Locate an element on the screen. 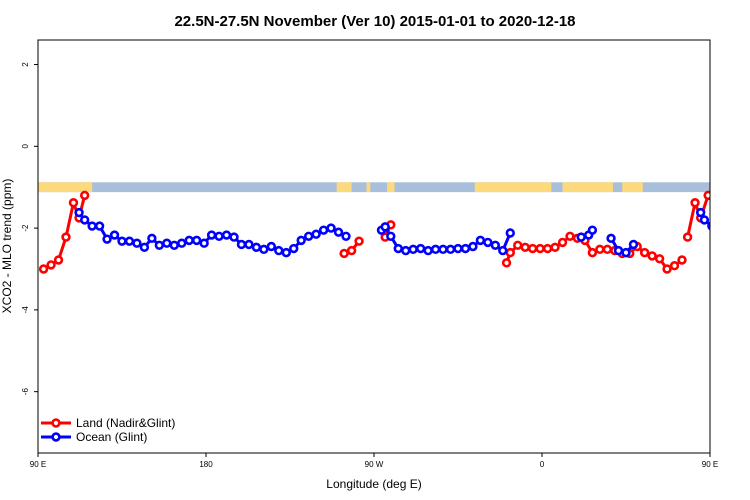 The width and height of the screenshot is (750, 500). legend-item: Land (Nadir&Glint) is located at coordinates (108, 423).